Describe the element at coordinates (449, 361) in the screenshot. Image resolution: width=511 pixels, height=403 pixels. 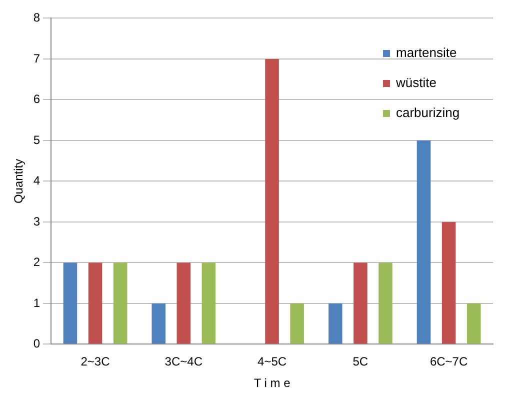
I see `x-tick-label: 6C~7C` at that location.